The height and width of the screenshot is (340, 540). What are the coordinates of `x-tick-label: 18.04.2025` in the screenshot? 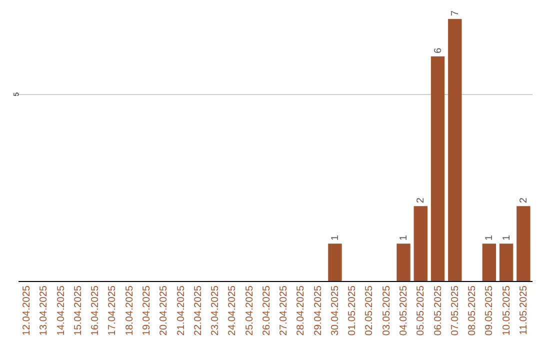 It's located at (130, 310).